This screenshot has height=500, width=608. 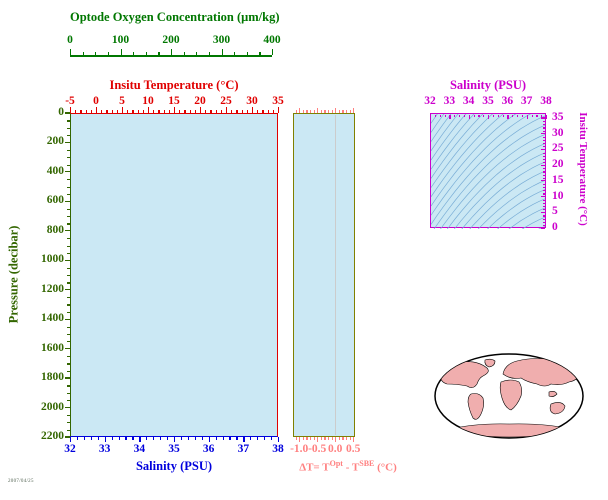 I want to click on ts-salinity-axis-title: Salinity (PSU), so click(x=488, y=85).